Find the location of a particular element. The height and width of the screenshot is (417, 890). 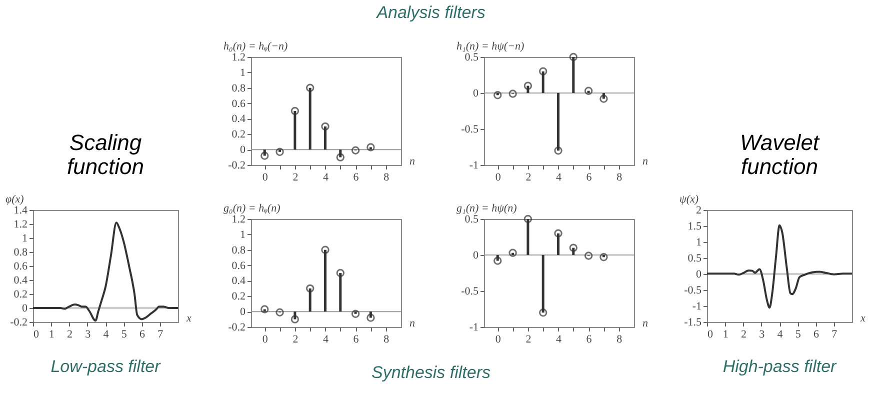

text: High-pass filter is located at coordinates (780, 366).